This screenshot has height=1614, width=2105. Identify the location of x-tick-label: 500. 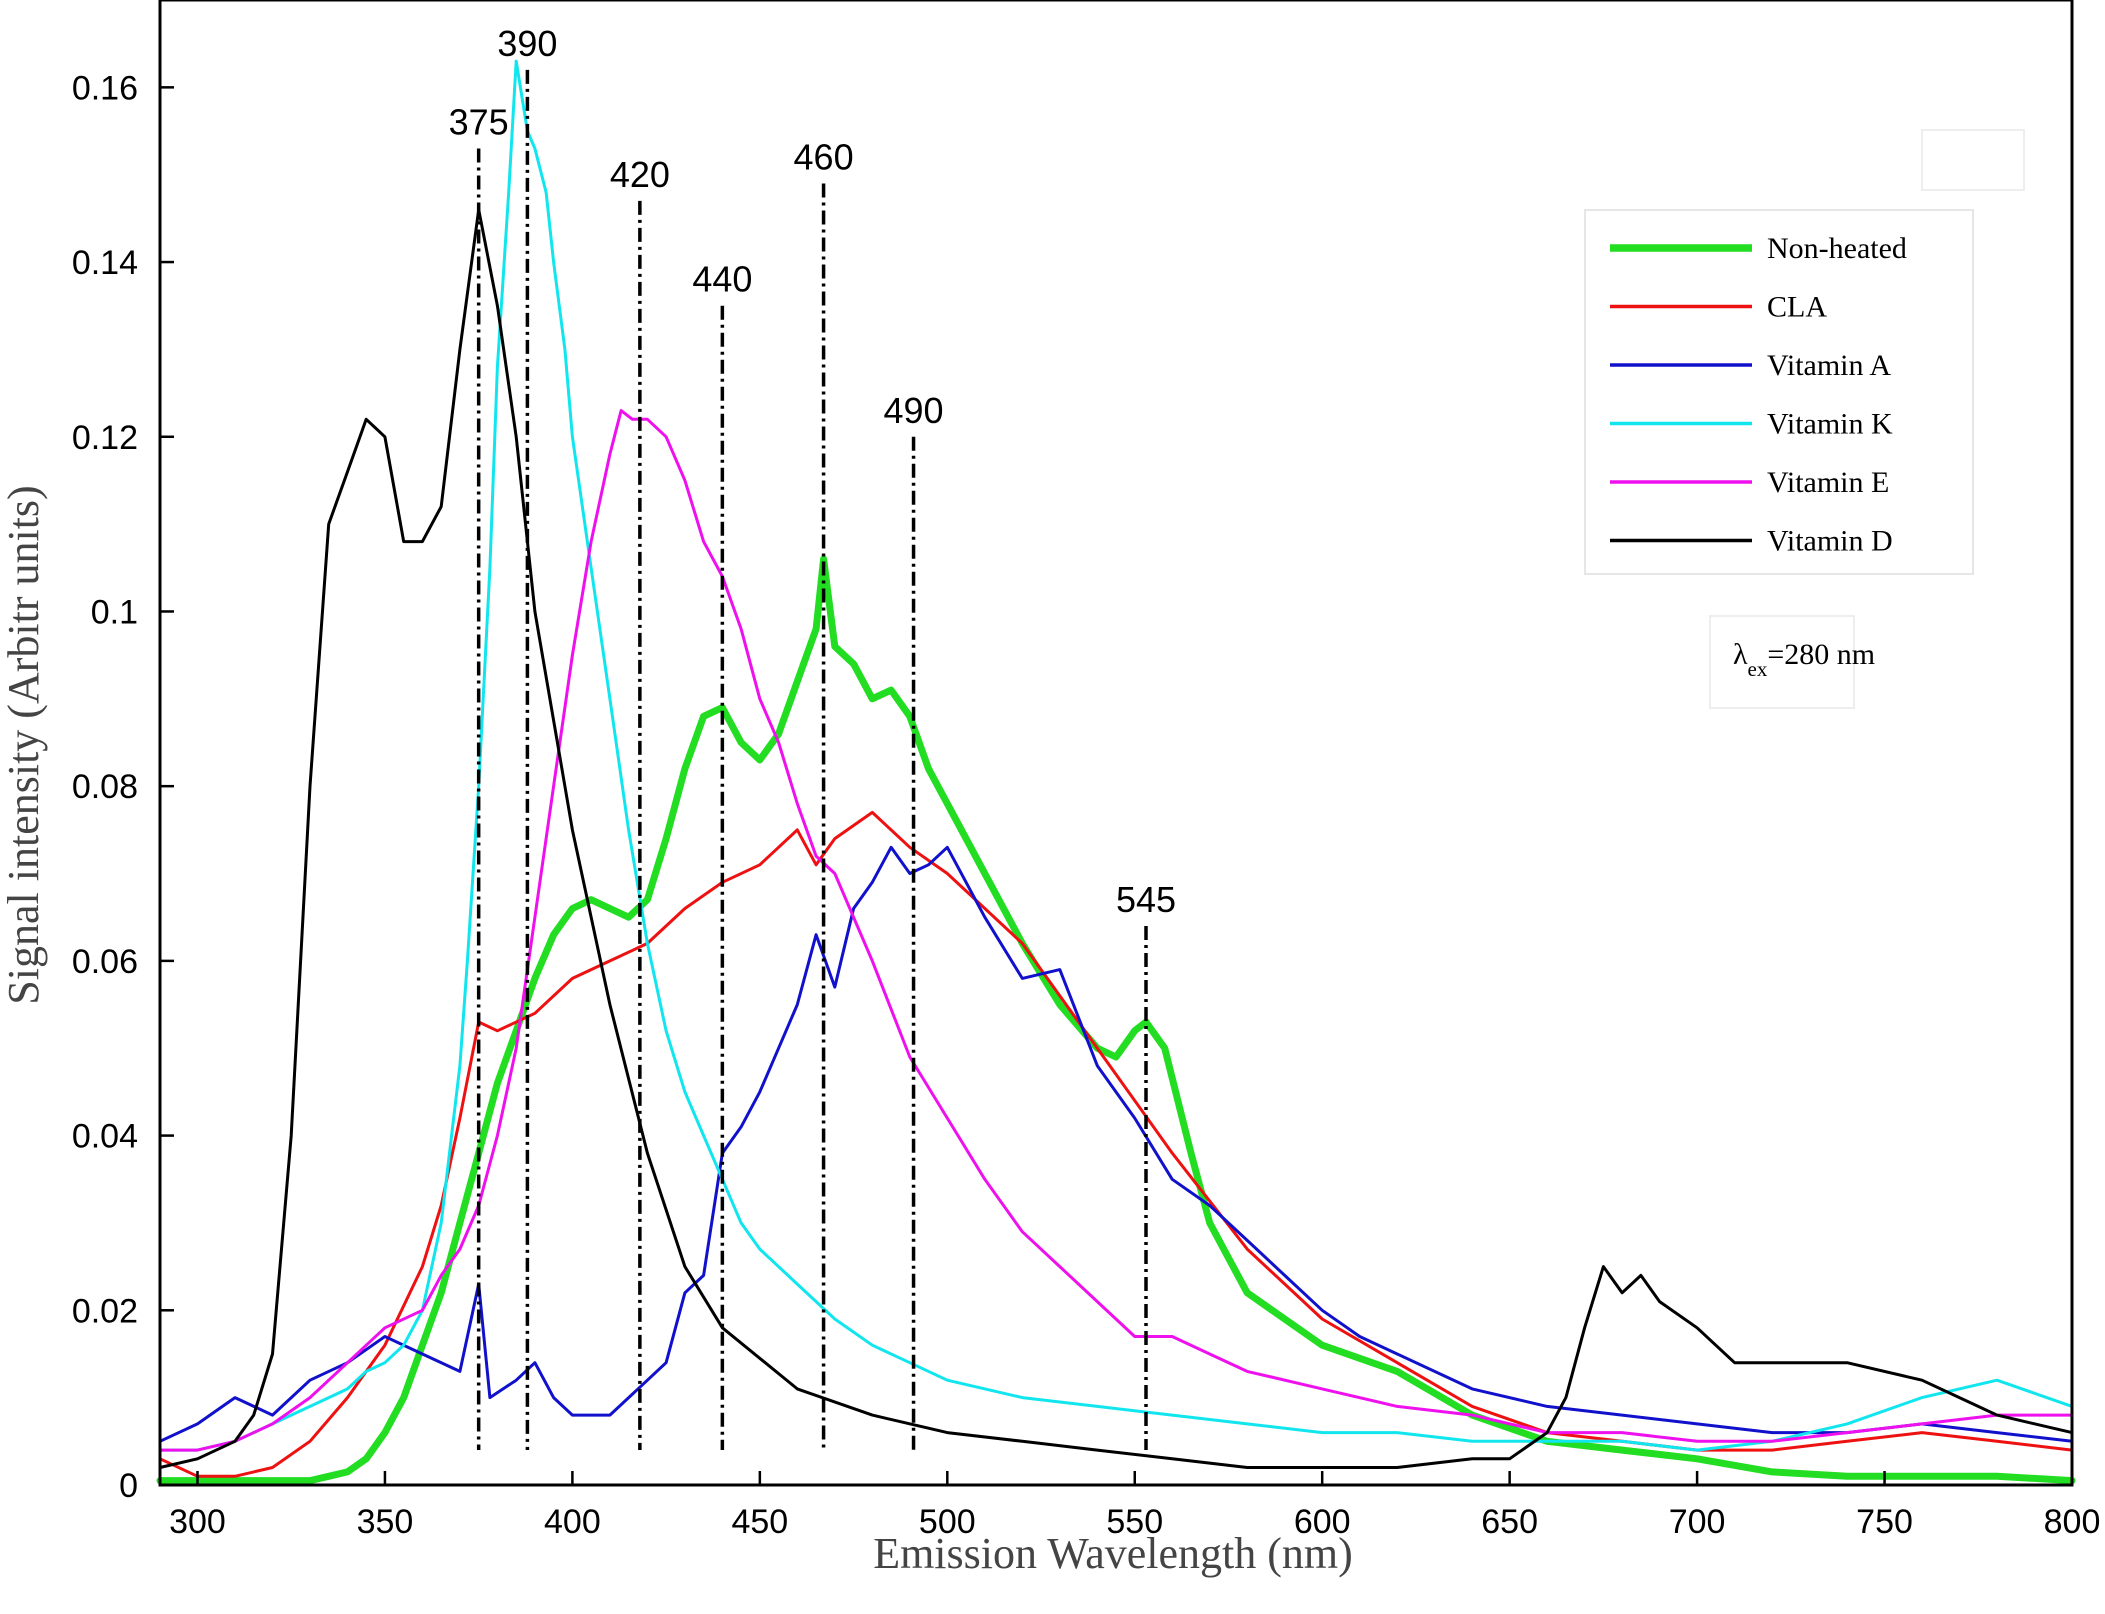
(947, 1522).